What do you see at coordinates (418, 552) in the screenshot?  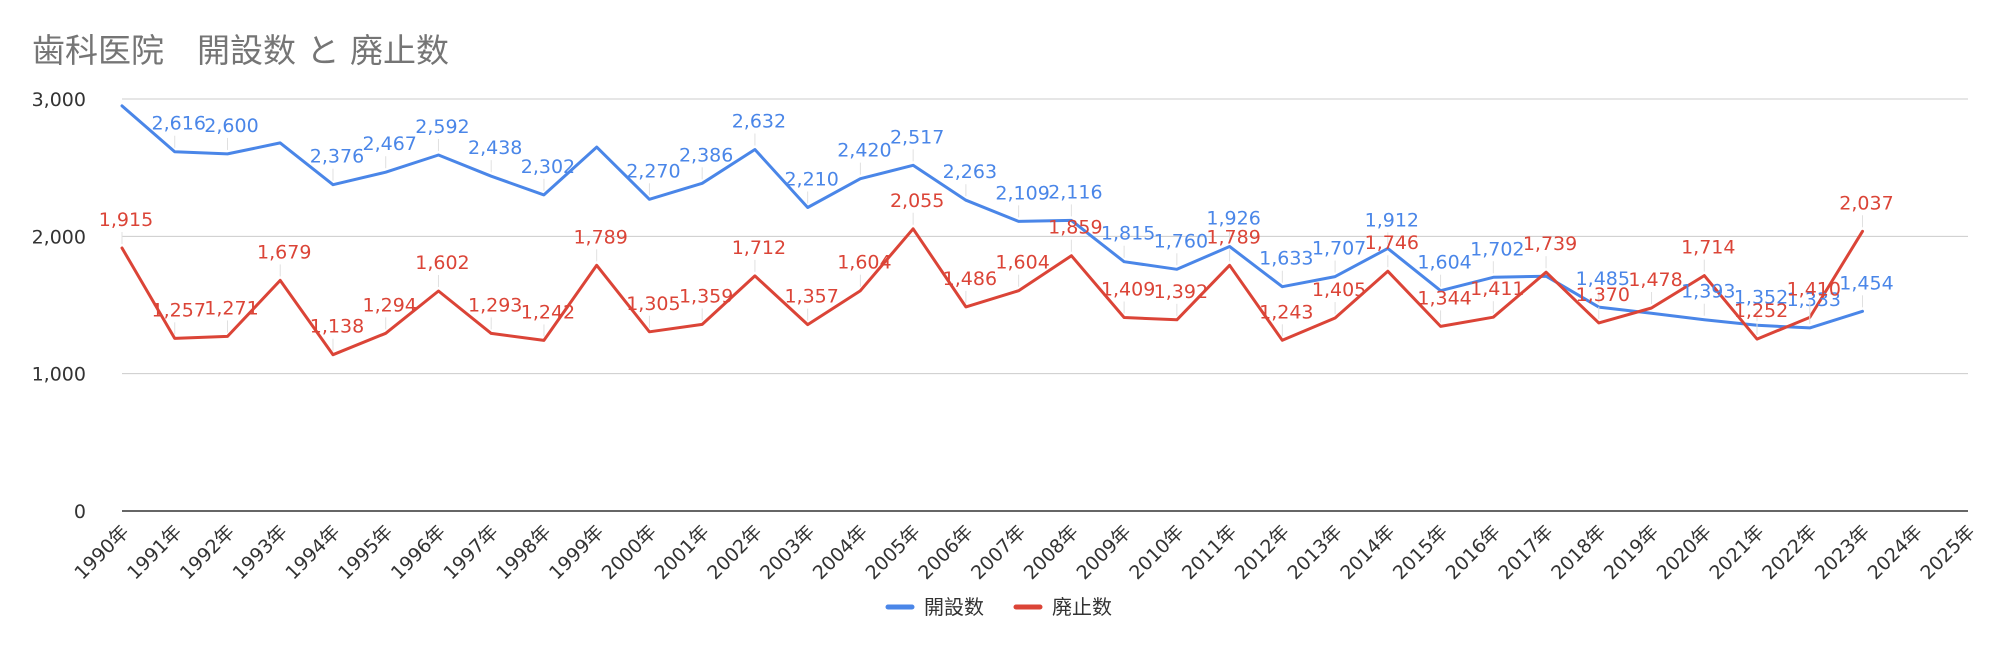 I see `x-tick-label: 1996年` at bounding box center [418, 552].